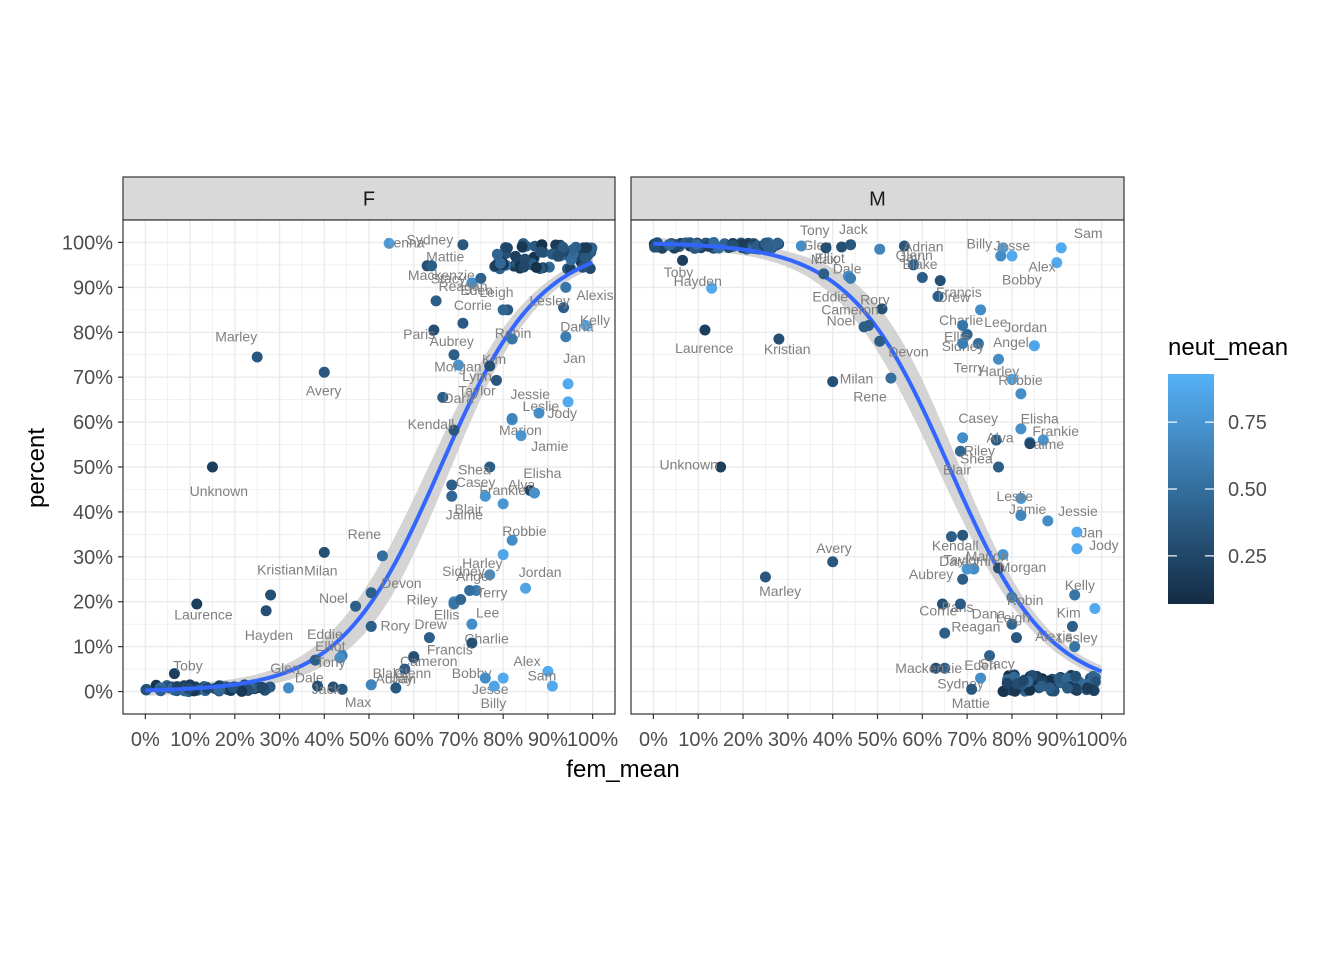  What do you see at coordinates (1061, 248) in the screenshot?
I see `data-point-sam` at bounding box center [1061, 248].